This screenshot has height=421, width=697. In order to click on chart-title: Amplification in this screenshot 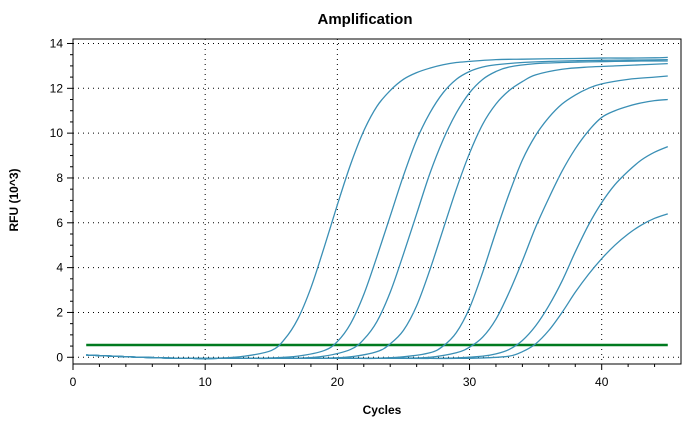, I will do `click(364, 19)`.